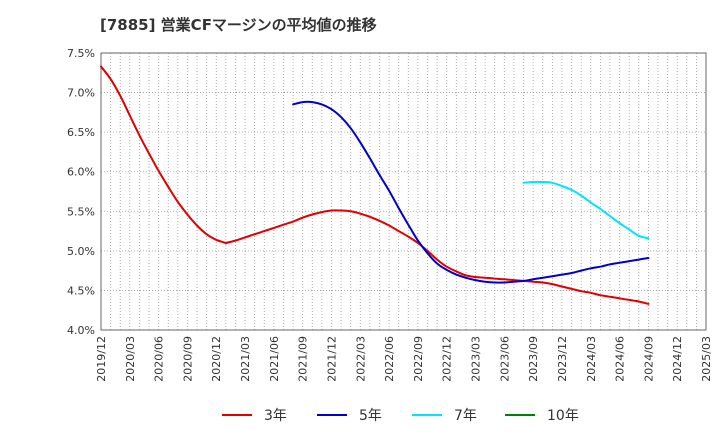 This screenshot has width=720, height=440. I want to click on x-tick-label: 2020/06, so click(159, 359).